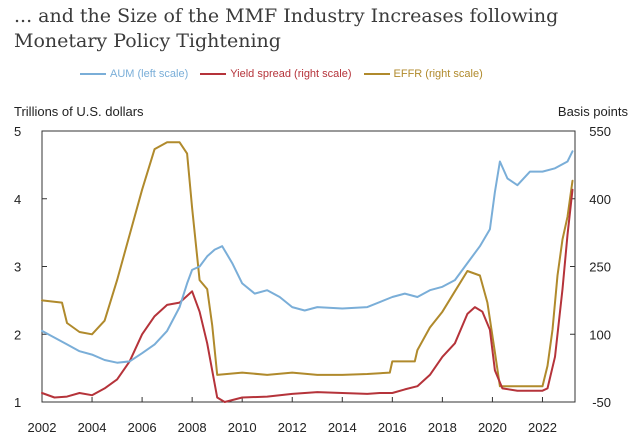 This screenshot has height=446, width=640. Describe the element at coordinates (600, 267) in the screenshot. I see `right-tick-label: 250` at that location.